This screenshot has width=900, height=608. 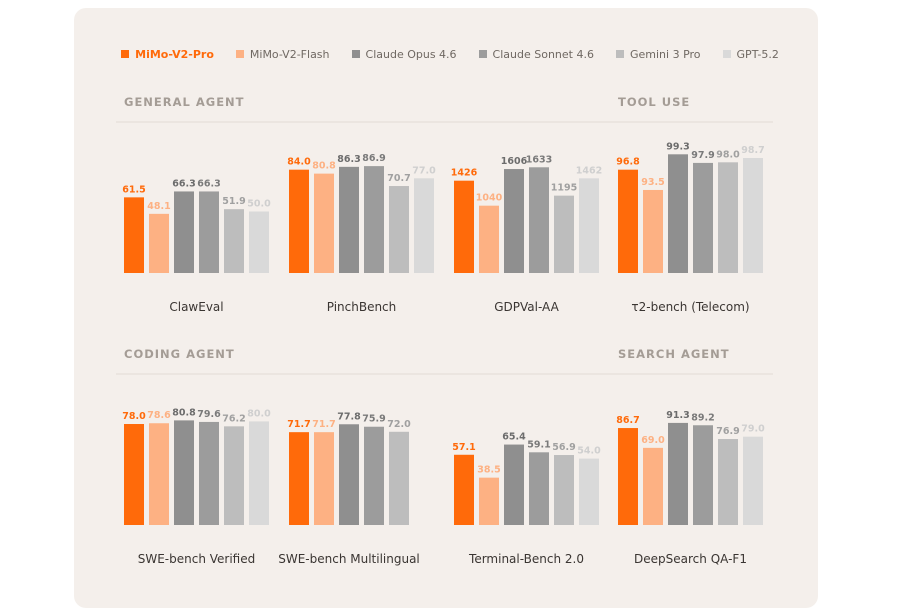 I want to click on data-label: 86.9, so click(x=373, y=158).